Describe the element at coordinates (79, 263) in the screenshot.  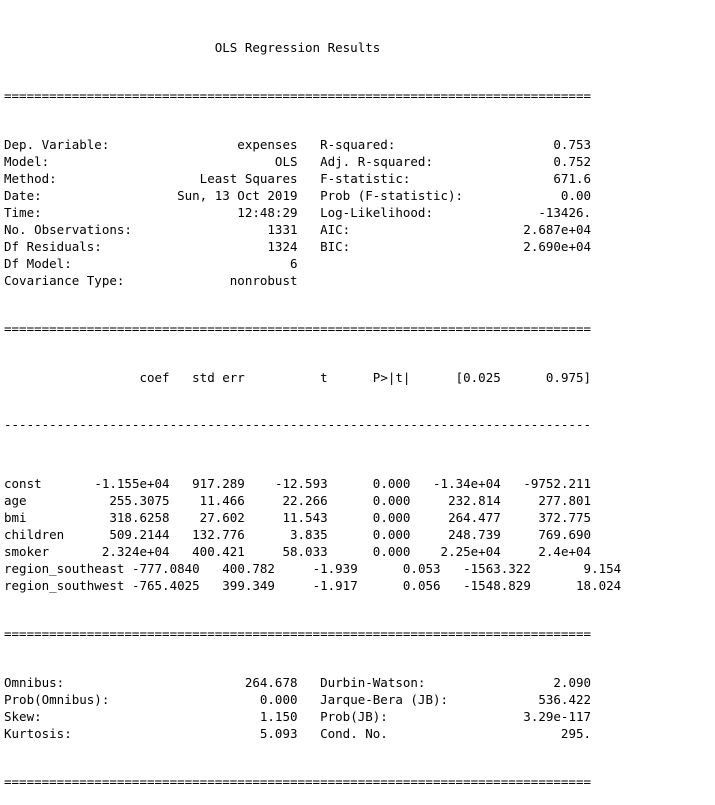
I see `summary-label: Df Model:` at that location.